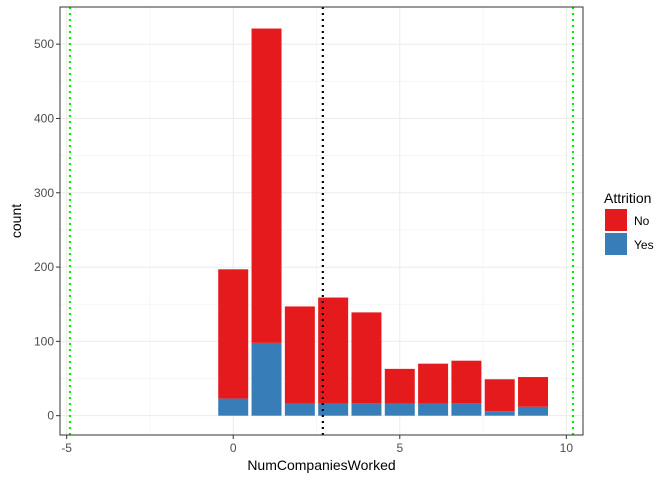 The height and width of the screenshot is (485, 672). Describe the element at coordinates (642, 221) in the screenshot. I see `legend-label-no: No` at that location.